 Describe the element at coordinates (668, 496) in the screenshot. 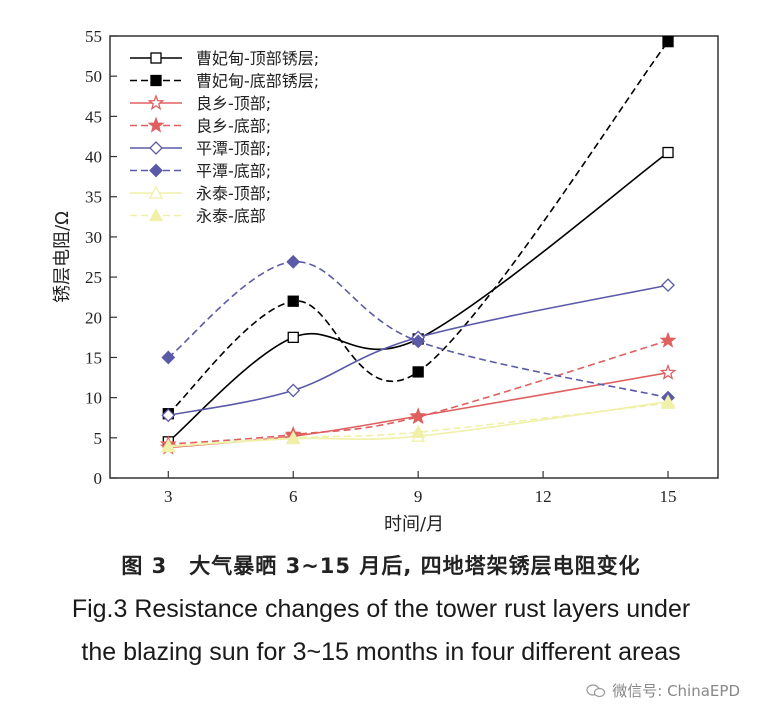

I see `x-tick-label: 15` at that location.